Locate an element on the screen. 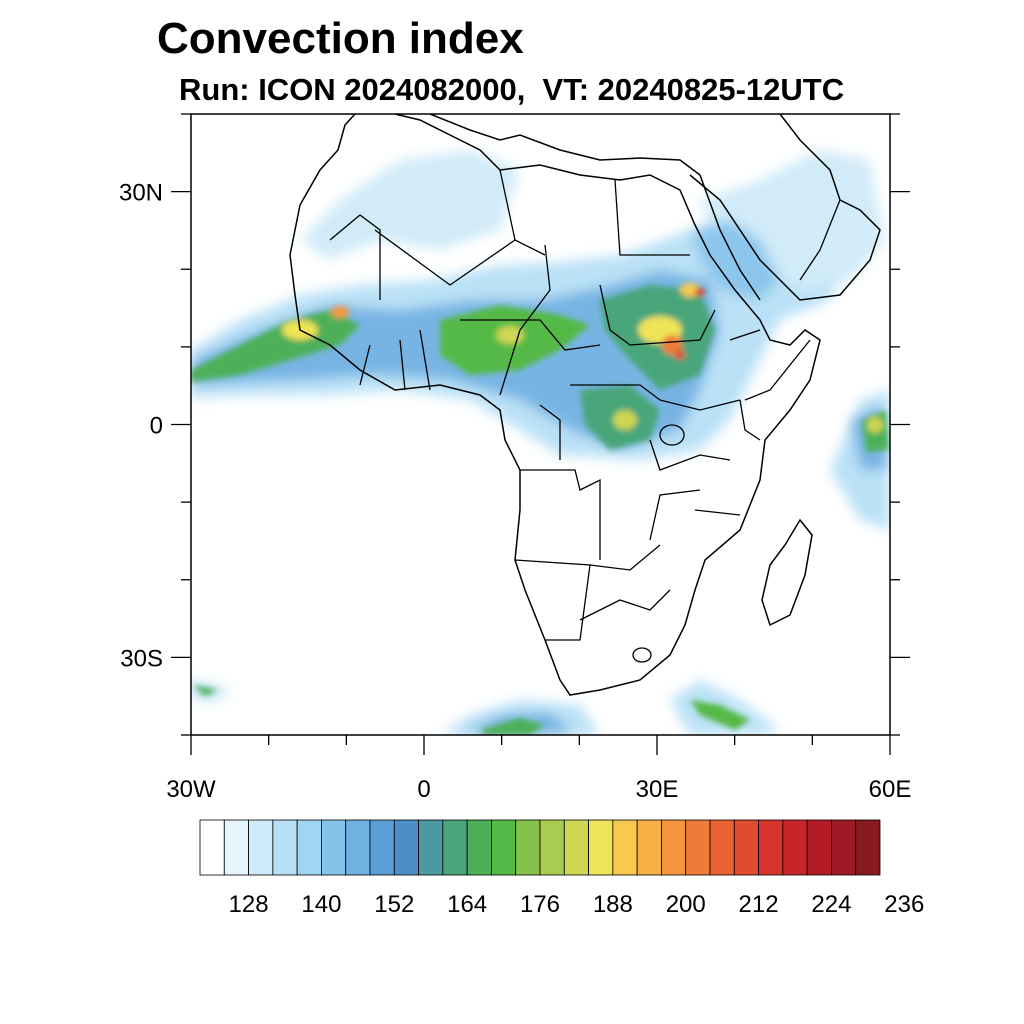  field-green-south is located at coordinates (512, 726).